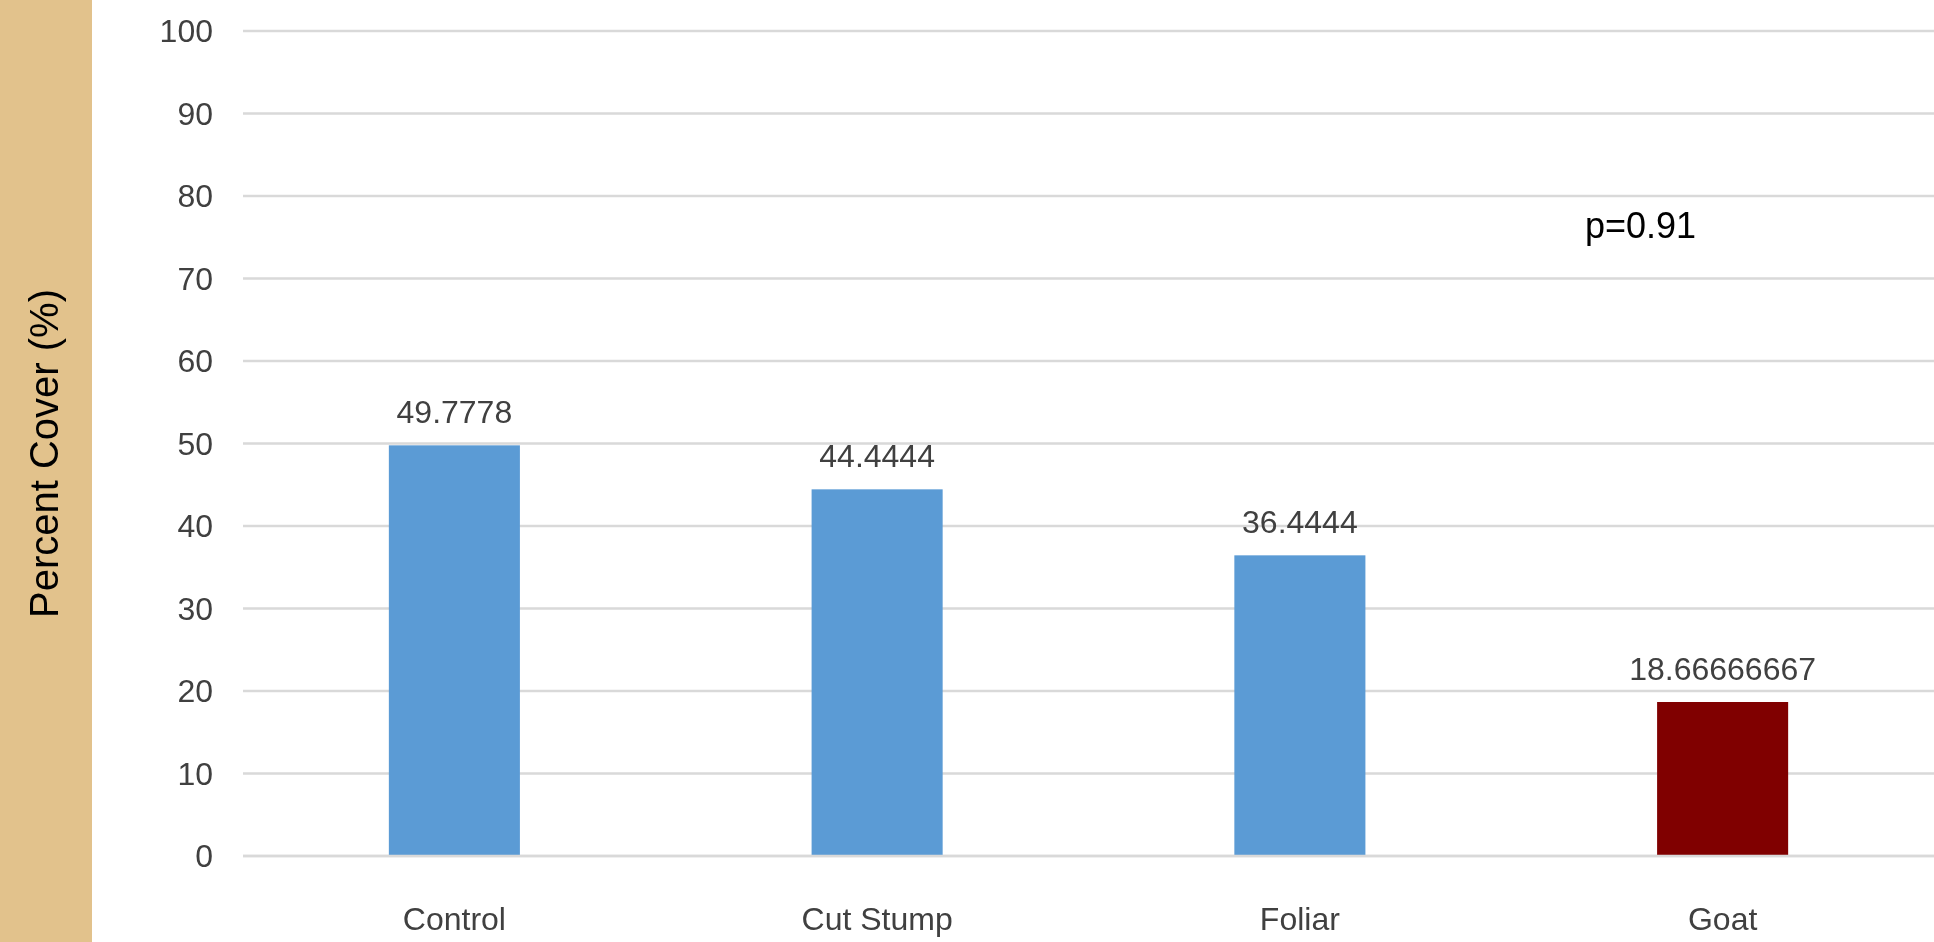 The height and width of the screenshot is (942, 1934). Describe the element at coordinates (44, 453) in the screenshot. I see `y-axis-title: Percent Cover (%)` at that location.